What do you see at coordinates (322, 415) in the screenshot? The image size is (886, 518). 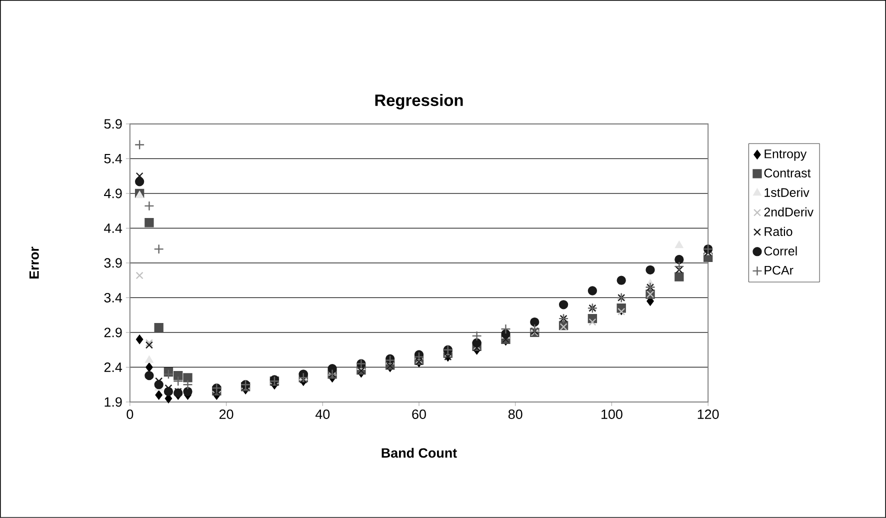 I see `x-tick-label: 40` at bounding box center [322, 415].